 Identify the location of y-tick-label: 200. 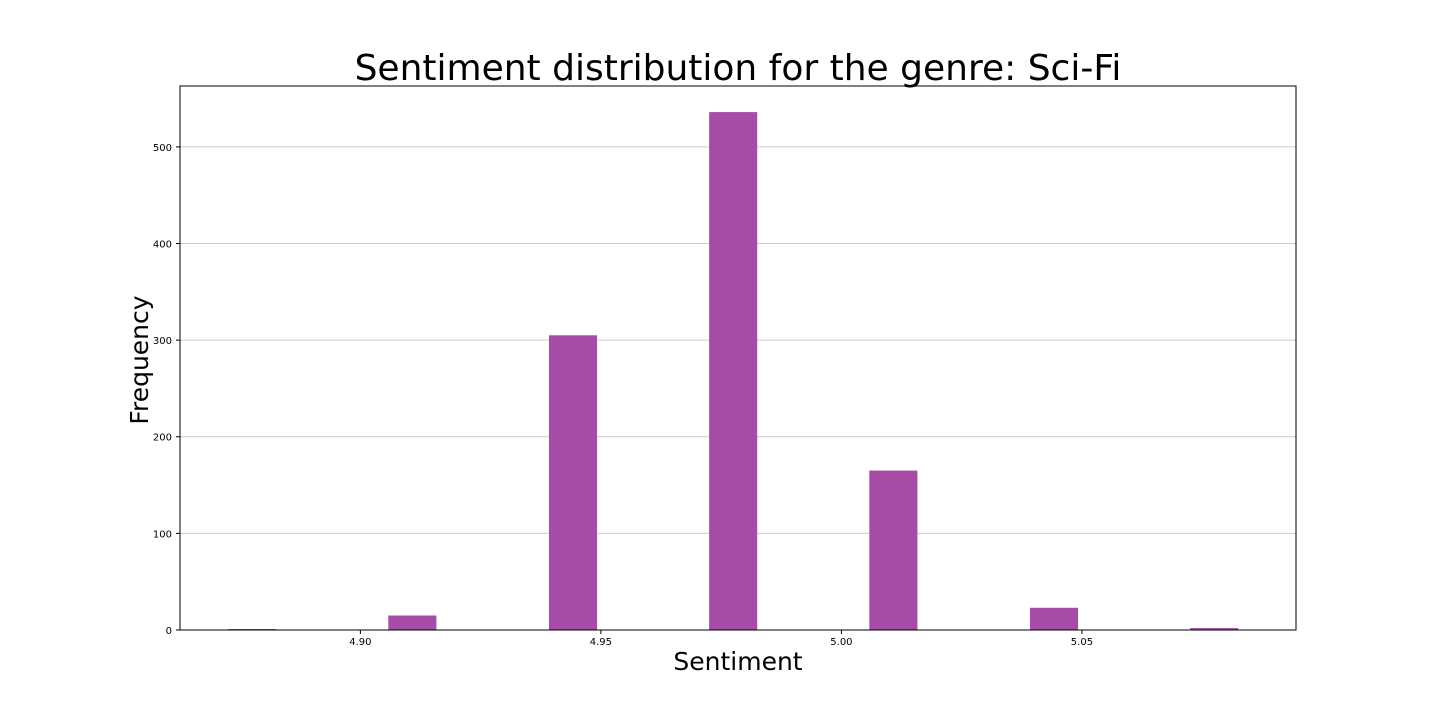
(162, 438).